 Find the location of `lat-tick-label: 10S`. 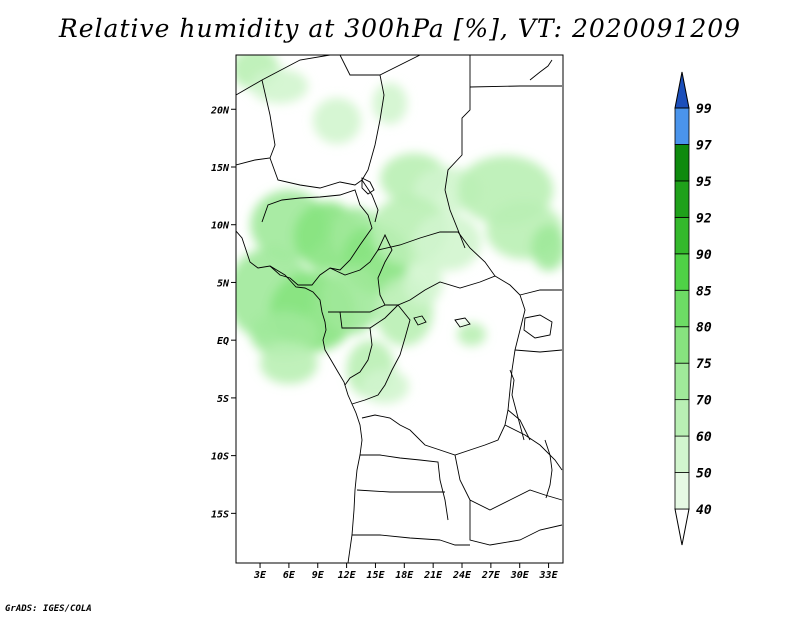

lat-tick-label: 10S is located at coordinates (220, 457).